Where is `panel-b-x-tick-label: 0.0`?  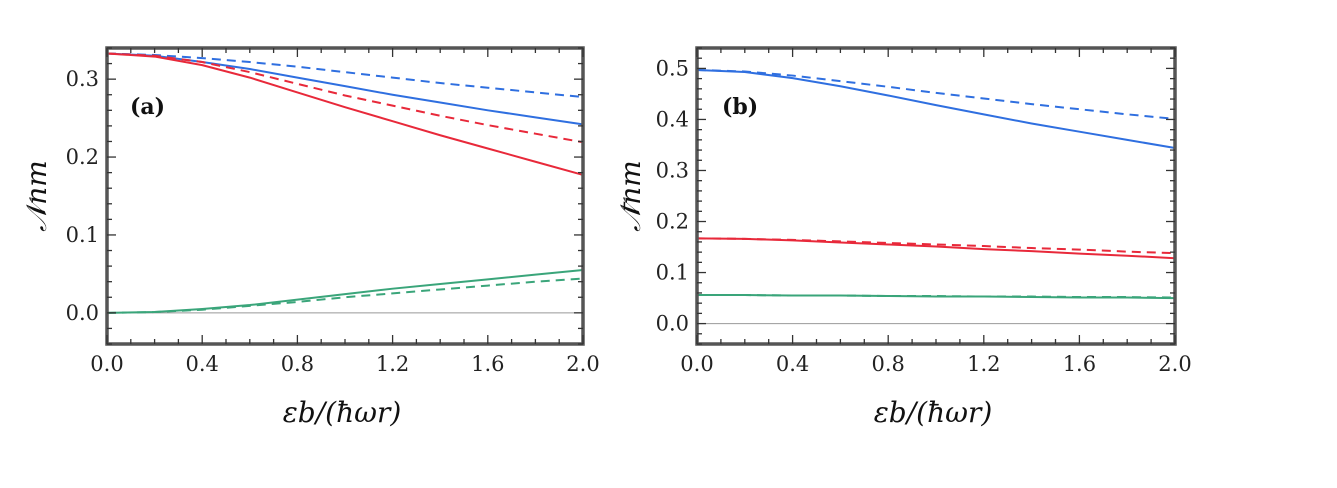
panel-b-x-tick-label: 0.0 is located at coordinates (696, 364).